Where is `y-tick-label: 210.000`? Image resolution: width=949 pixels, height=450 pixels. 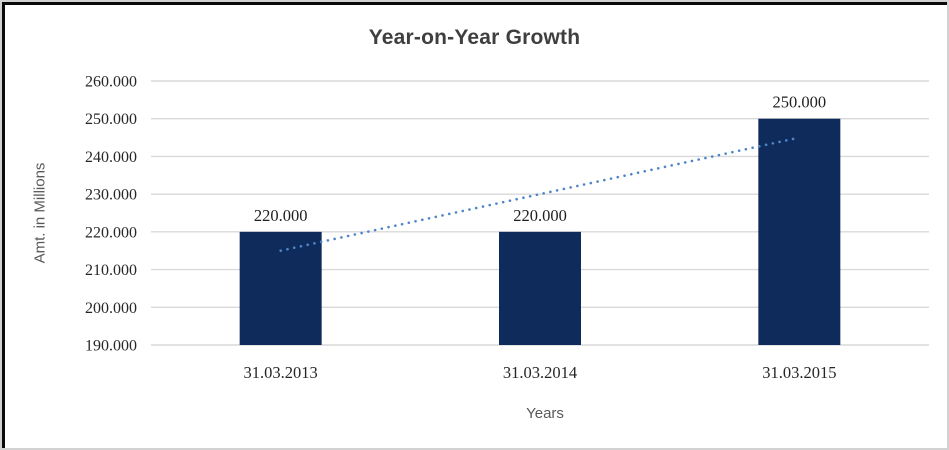
y-tick-label: 210.000 is located at coordinates (111, 270).